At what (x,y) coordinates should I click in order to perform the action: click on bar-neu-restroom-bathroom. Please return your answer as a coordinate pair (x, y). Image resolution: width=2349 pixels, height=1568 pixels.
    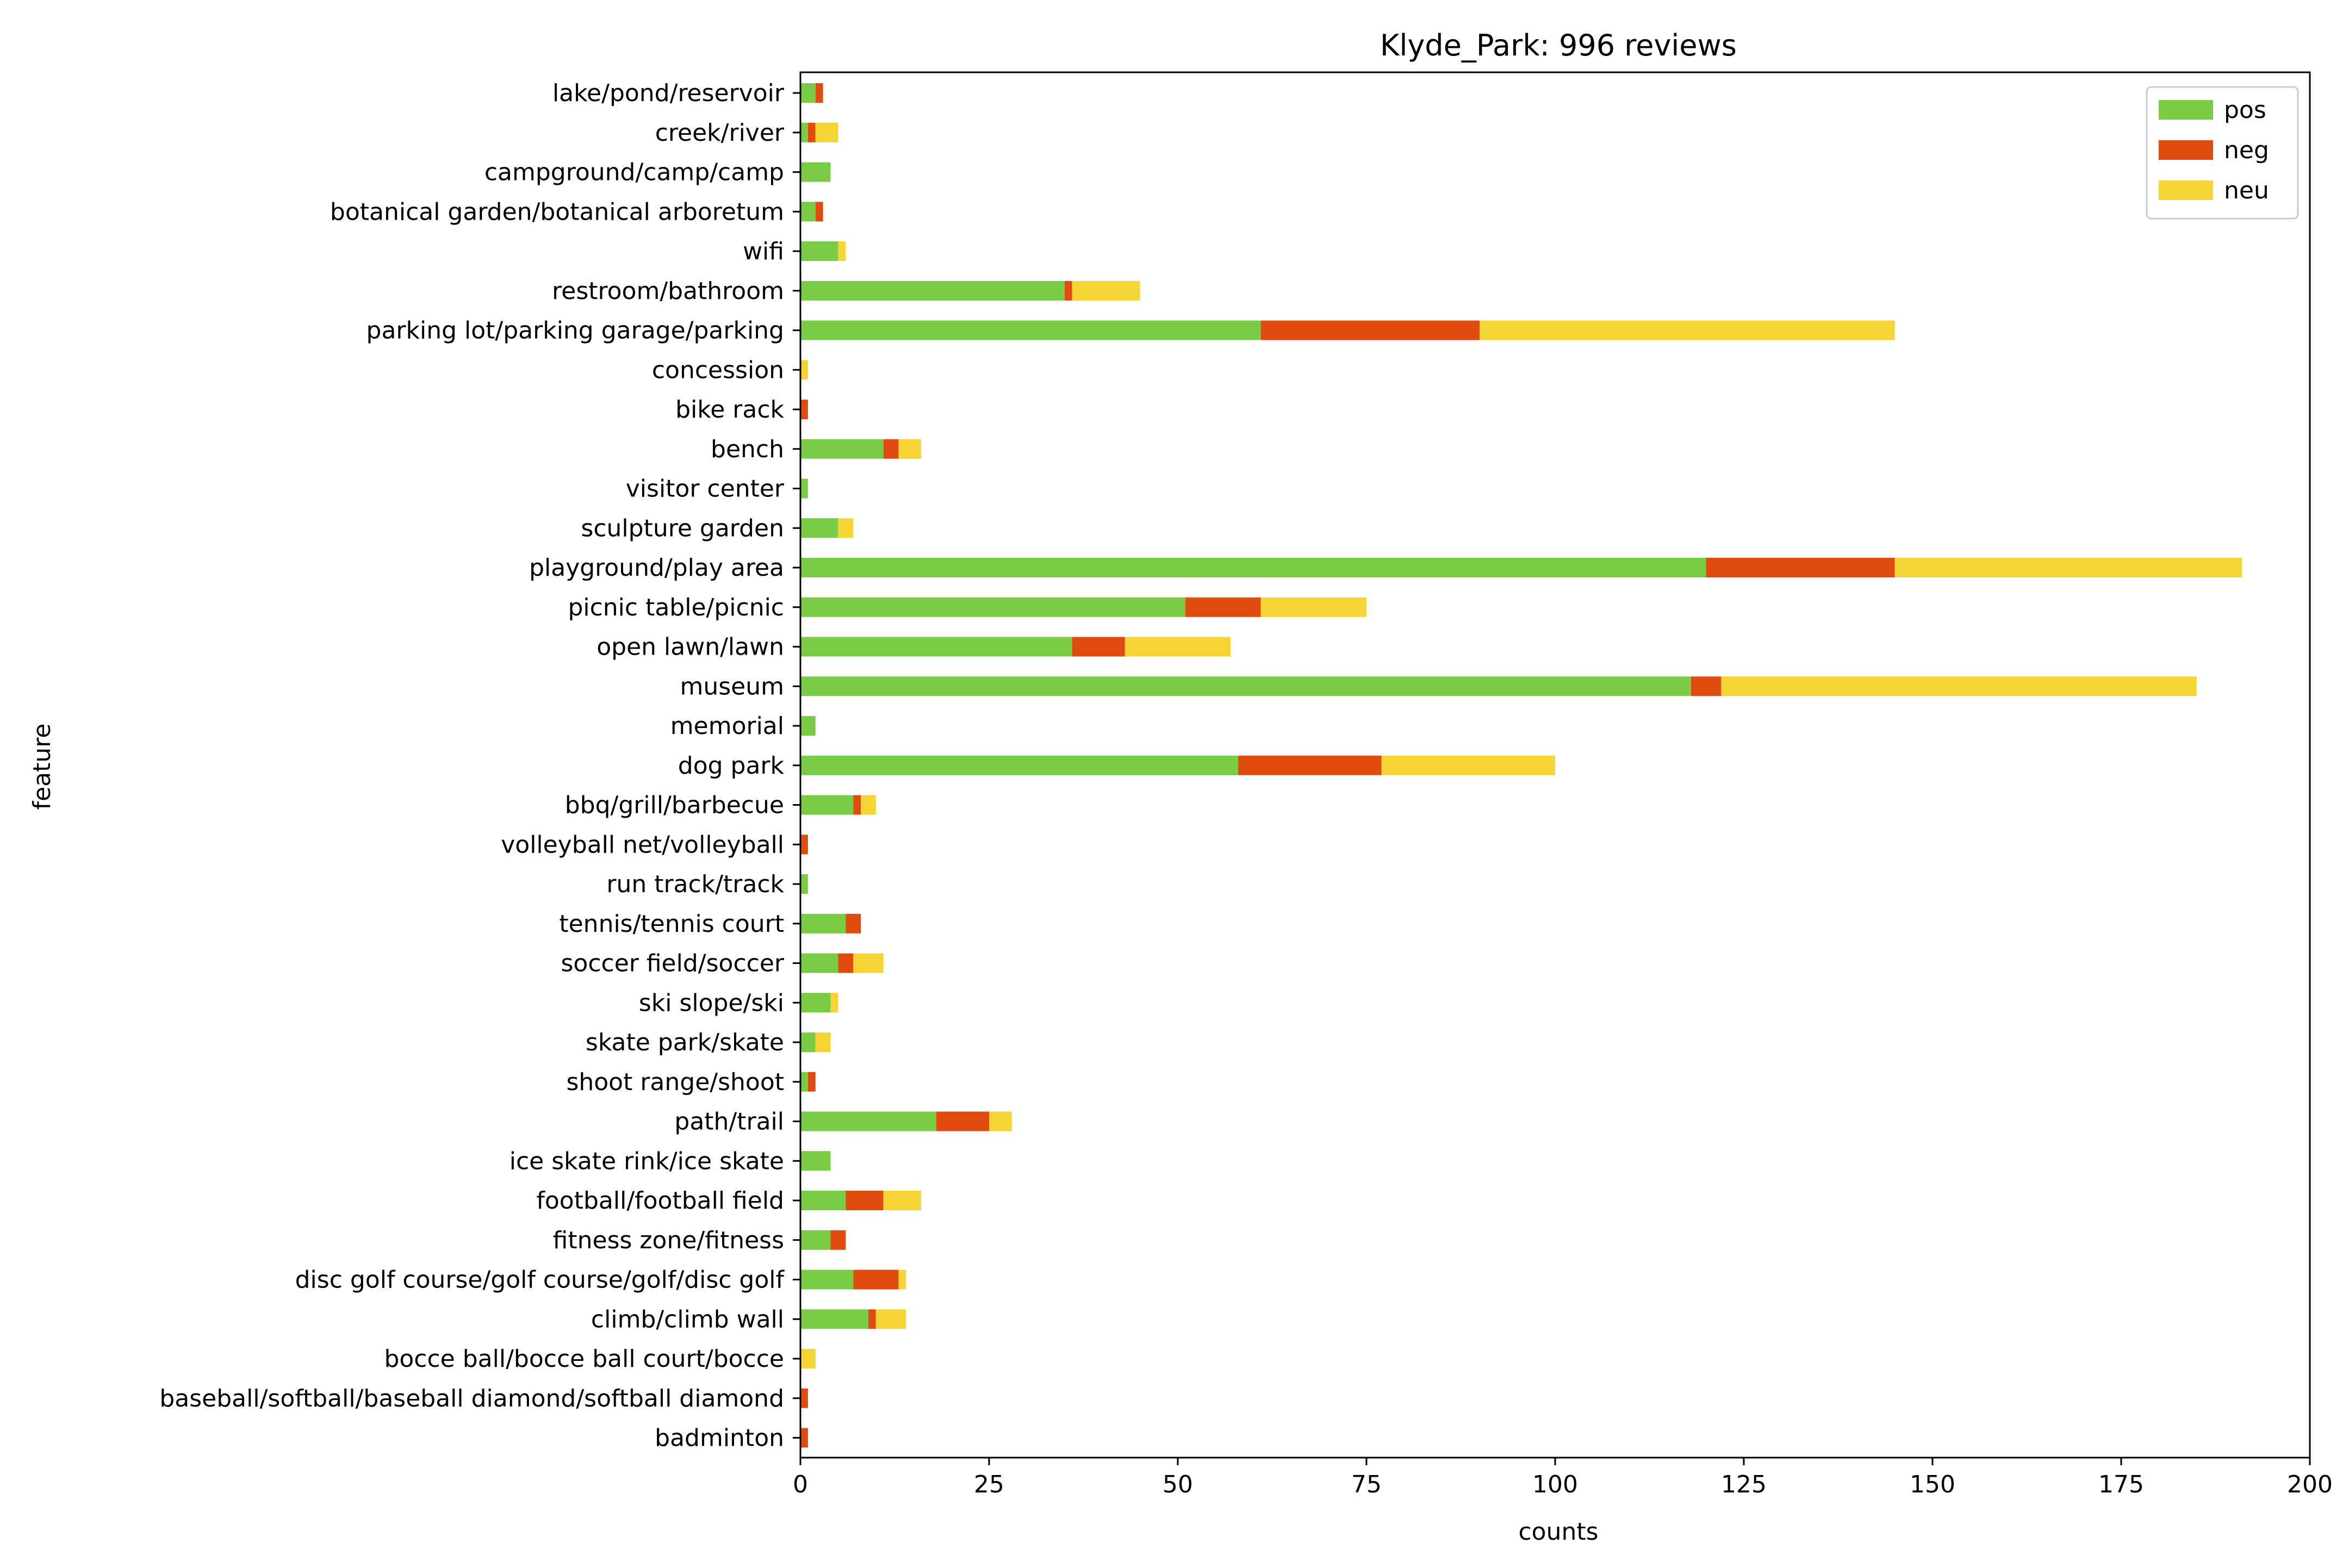
    Looking at the image, I should click on (1106, 291).